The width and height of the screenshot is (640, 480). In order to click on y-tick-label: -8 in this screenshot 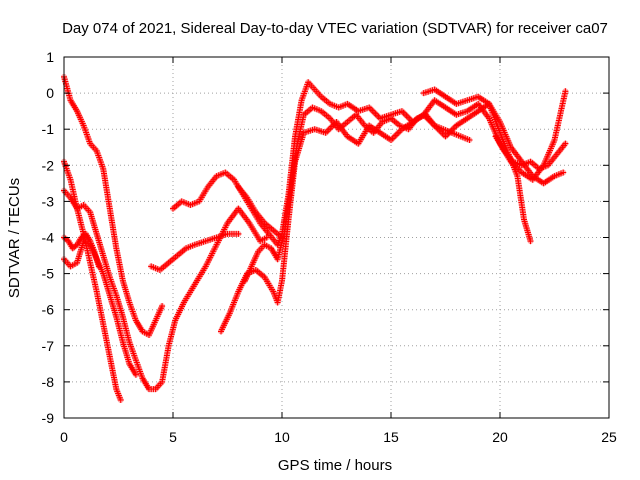, I will do `click(48, 382)`.